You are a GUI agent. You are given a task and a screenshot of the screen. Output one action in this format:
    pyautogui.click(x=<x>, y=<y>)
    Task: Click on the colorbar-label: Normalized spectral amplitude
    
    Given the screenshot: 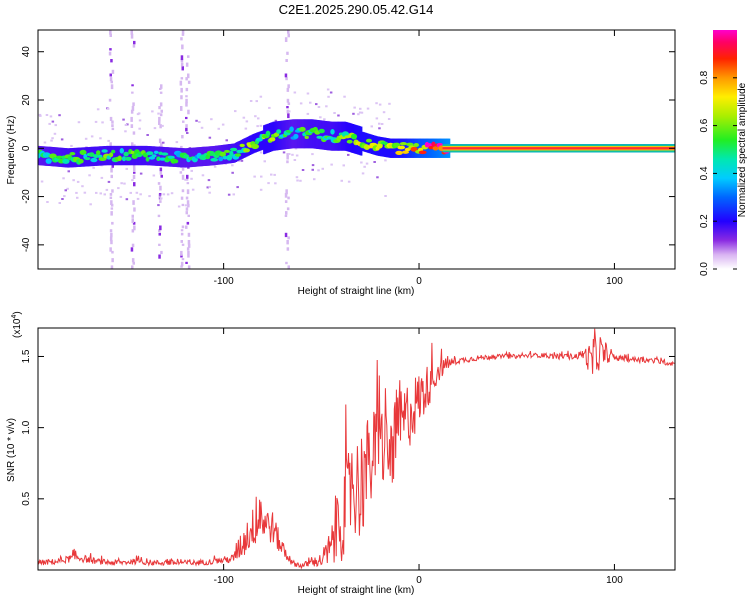 What is the action you would take?
    pyautogui.click(x=742, y=149)
    